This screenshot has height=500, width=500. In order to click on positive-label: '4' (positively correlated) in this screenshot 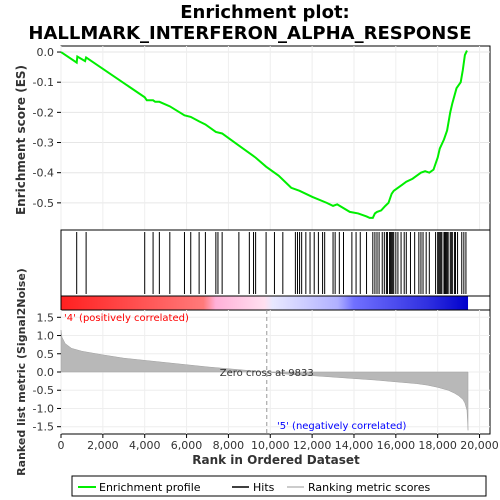, I will do `click(126, 318)`.